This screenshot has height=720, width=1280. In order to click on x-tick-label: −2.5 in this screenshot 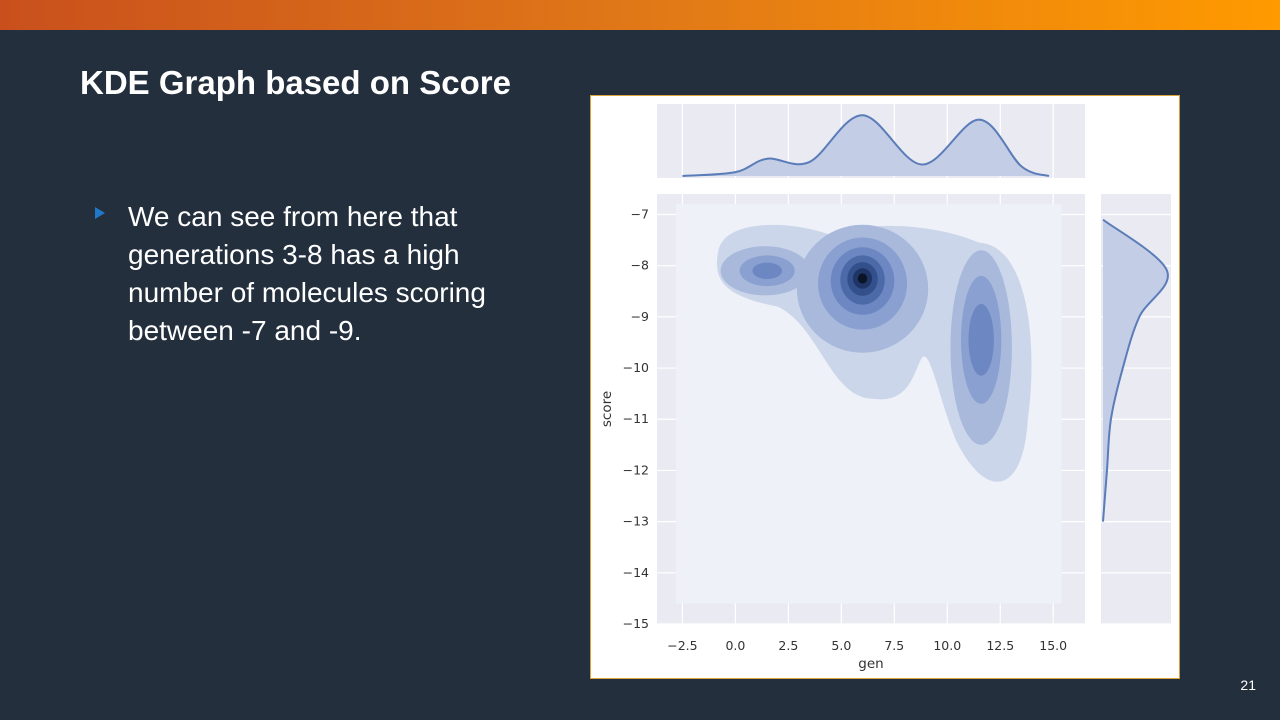, I will do `click(682, 645)`.